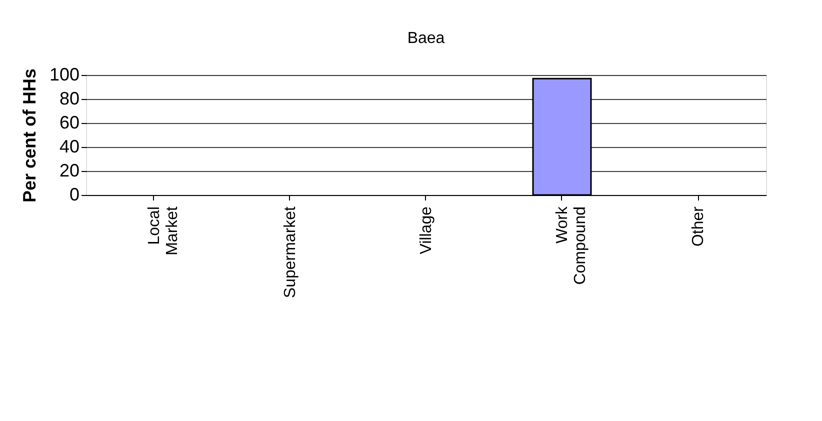  Describe the element at coordinates (69, 122) in the screenshot. I see `y-tick-label: 60` at that location.